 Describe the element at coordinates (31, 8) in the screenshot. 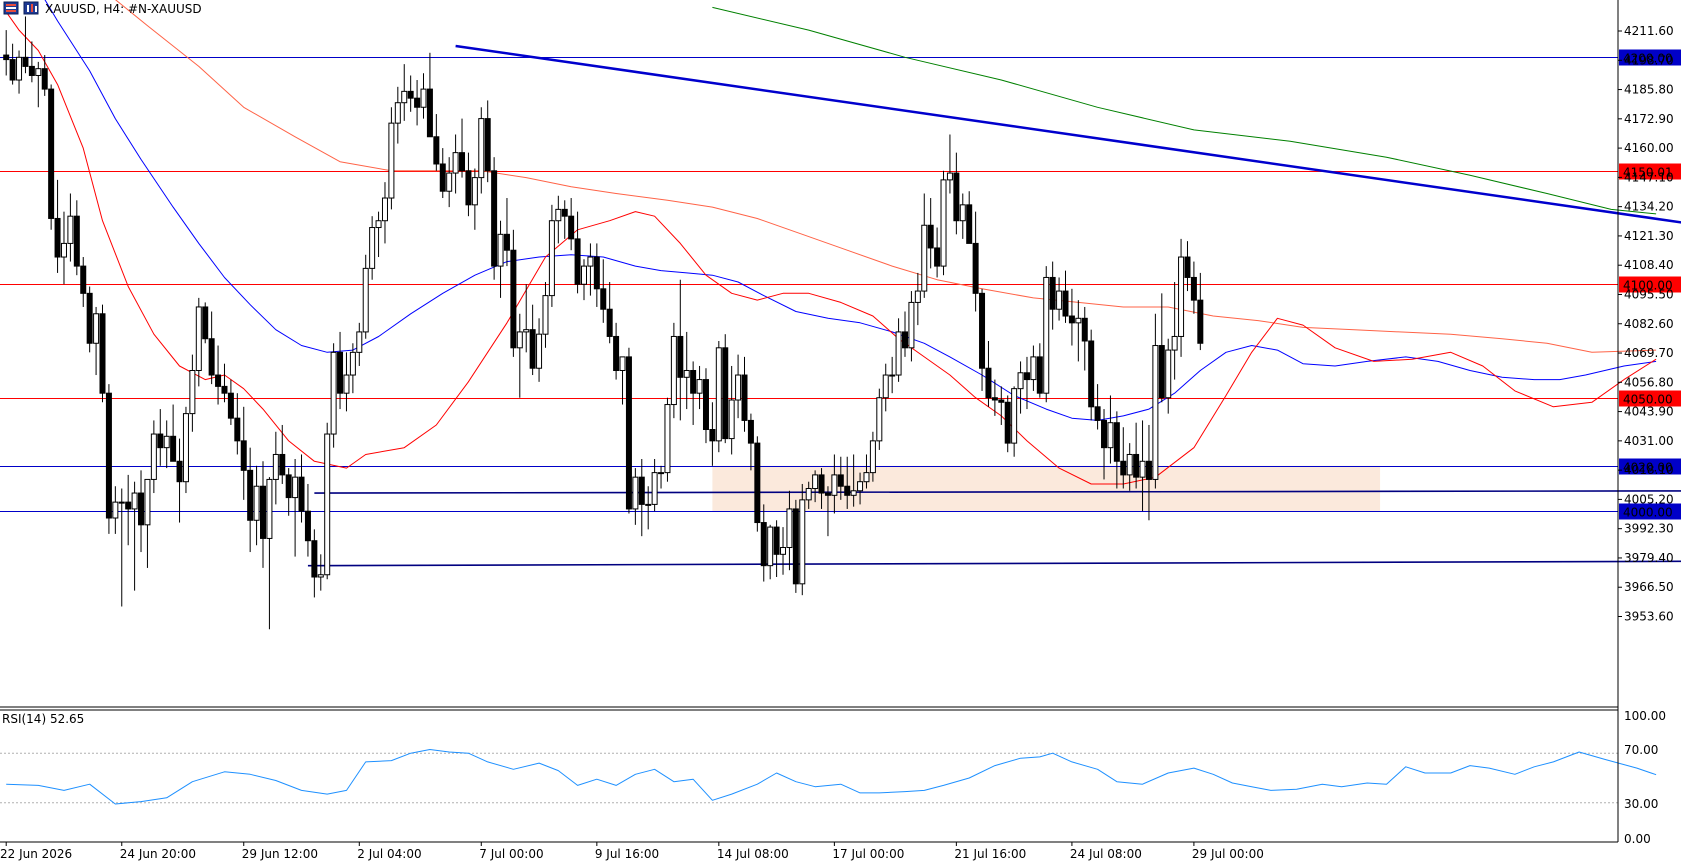

I see `chart-type-icon` at that location.